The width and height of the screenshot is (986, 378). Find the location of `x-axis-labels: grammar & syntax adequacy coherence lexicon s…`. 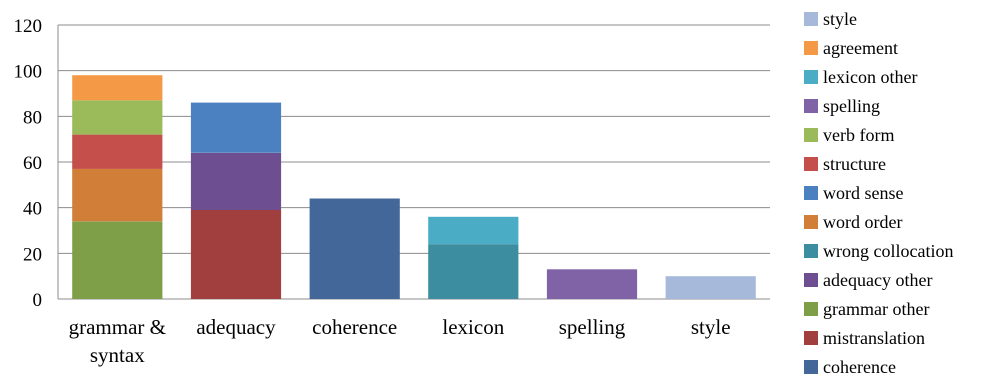

x-axis-labels: grammar & syntax adequacy coherence lexicon s… is located at coordinates (400, 341).